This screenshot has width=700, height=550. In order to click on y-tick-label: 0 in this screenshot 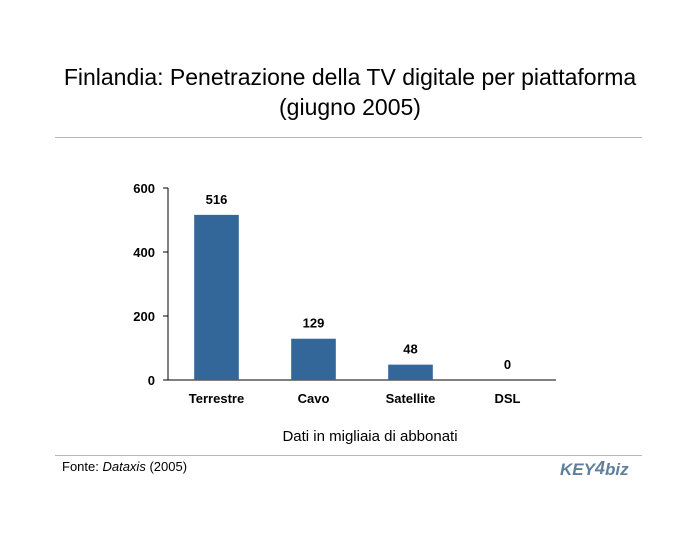, I will do `click(151, 380)`.